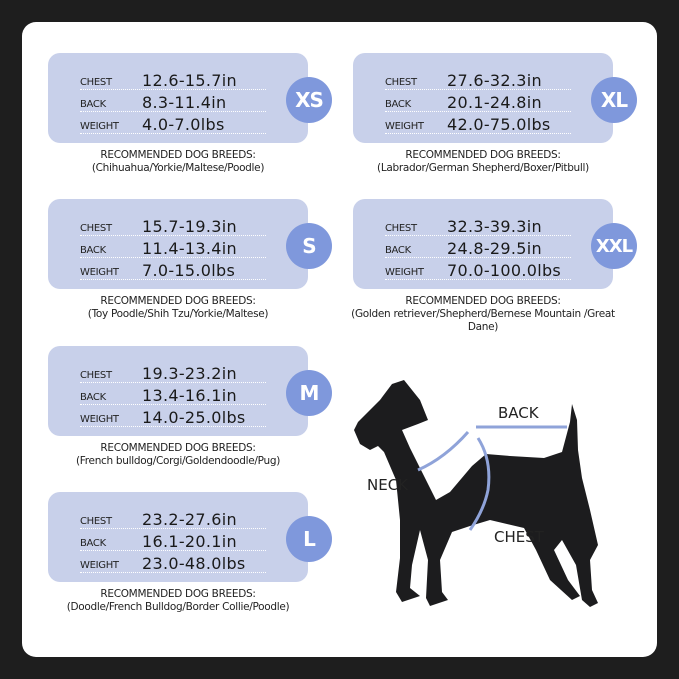 This screenshot has width=679, height=679. Describe the element at coordinates (178, 314) in the screenshot. I see `breeds-list: (Toy Poodle/Shih Tzu/Yorkie/Maltese)` at that location.